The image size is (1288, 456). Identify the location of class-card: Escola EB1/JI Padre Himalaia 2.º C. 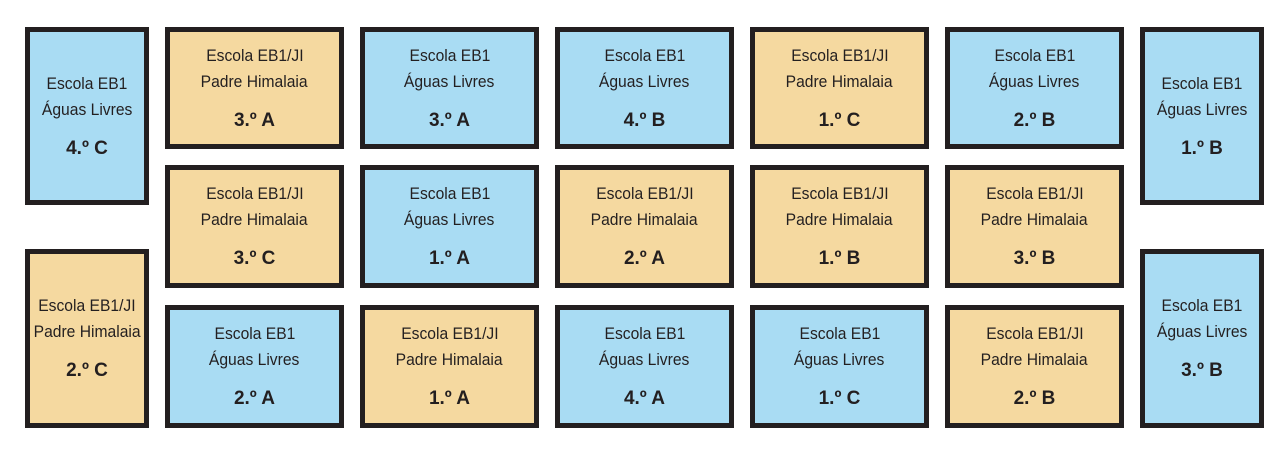
(87, 338).